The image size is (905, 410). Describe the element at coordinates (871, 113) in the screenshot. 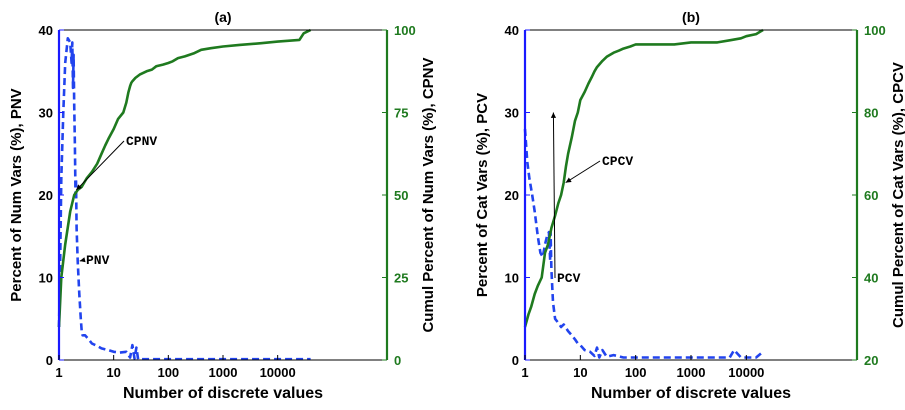

I see `y-right-tick-label: 80` at that location.